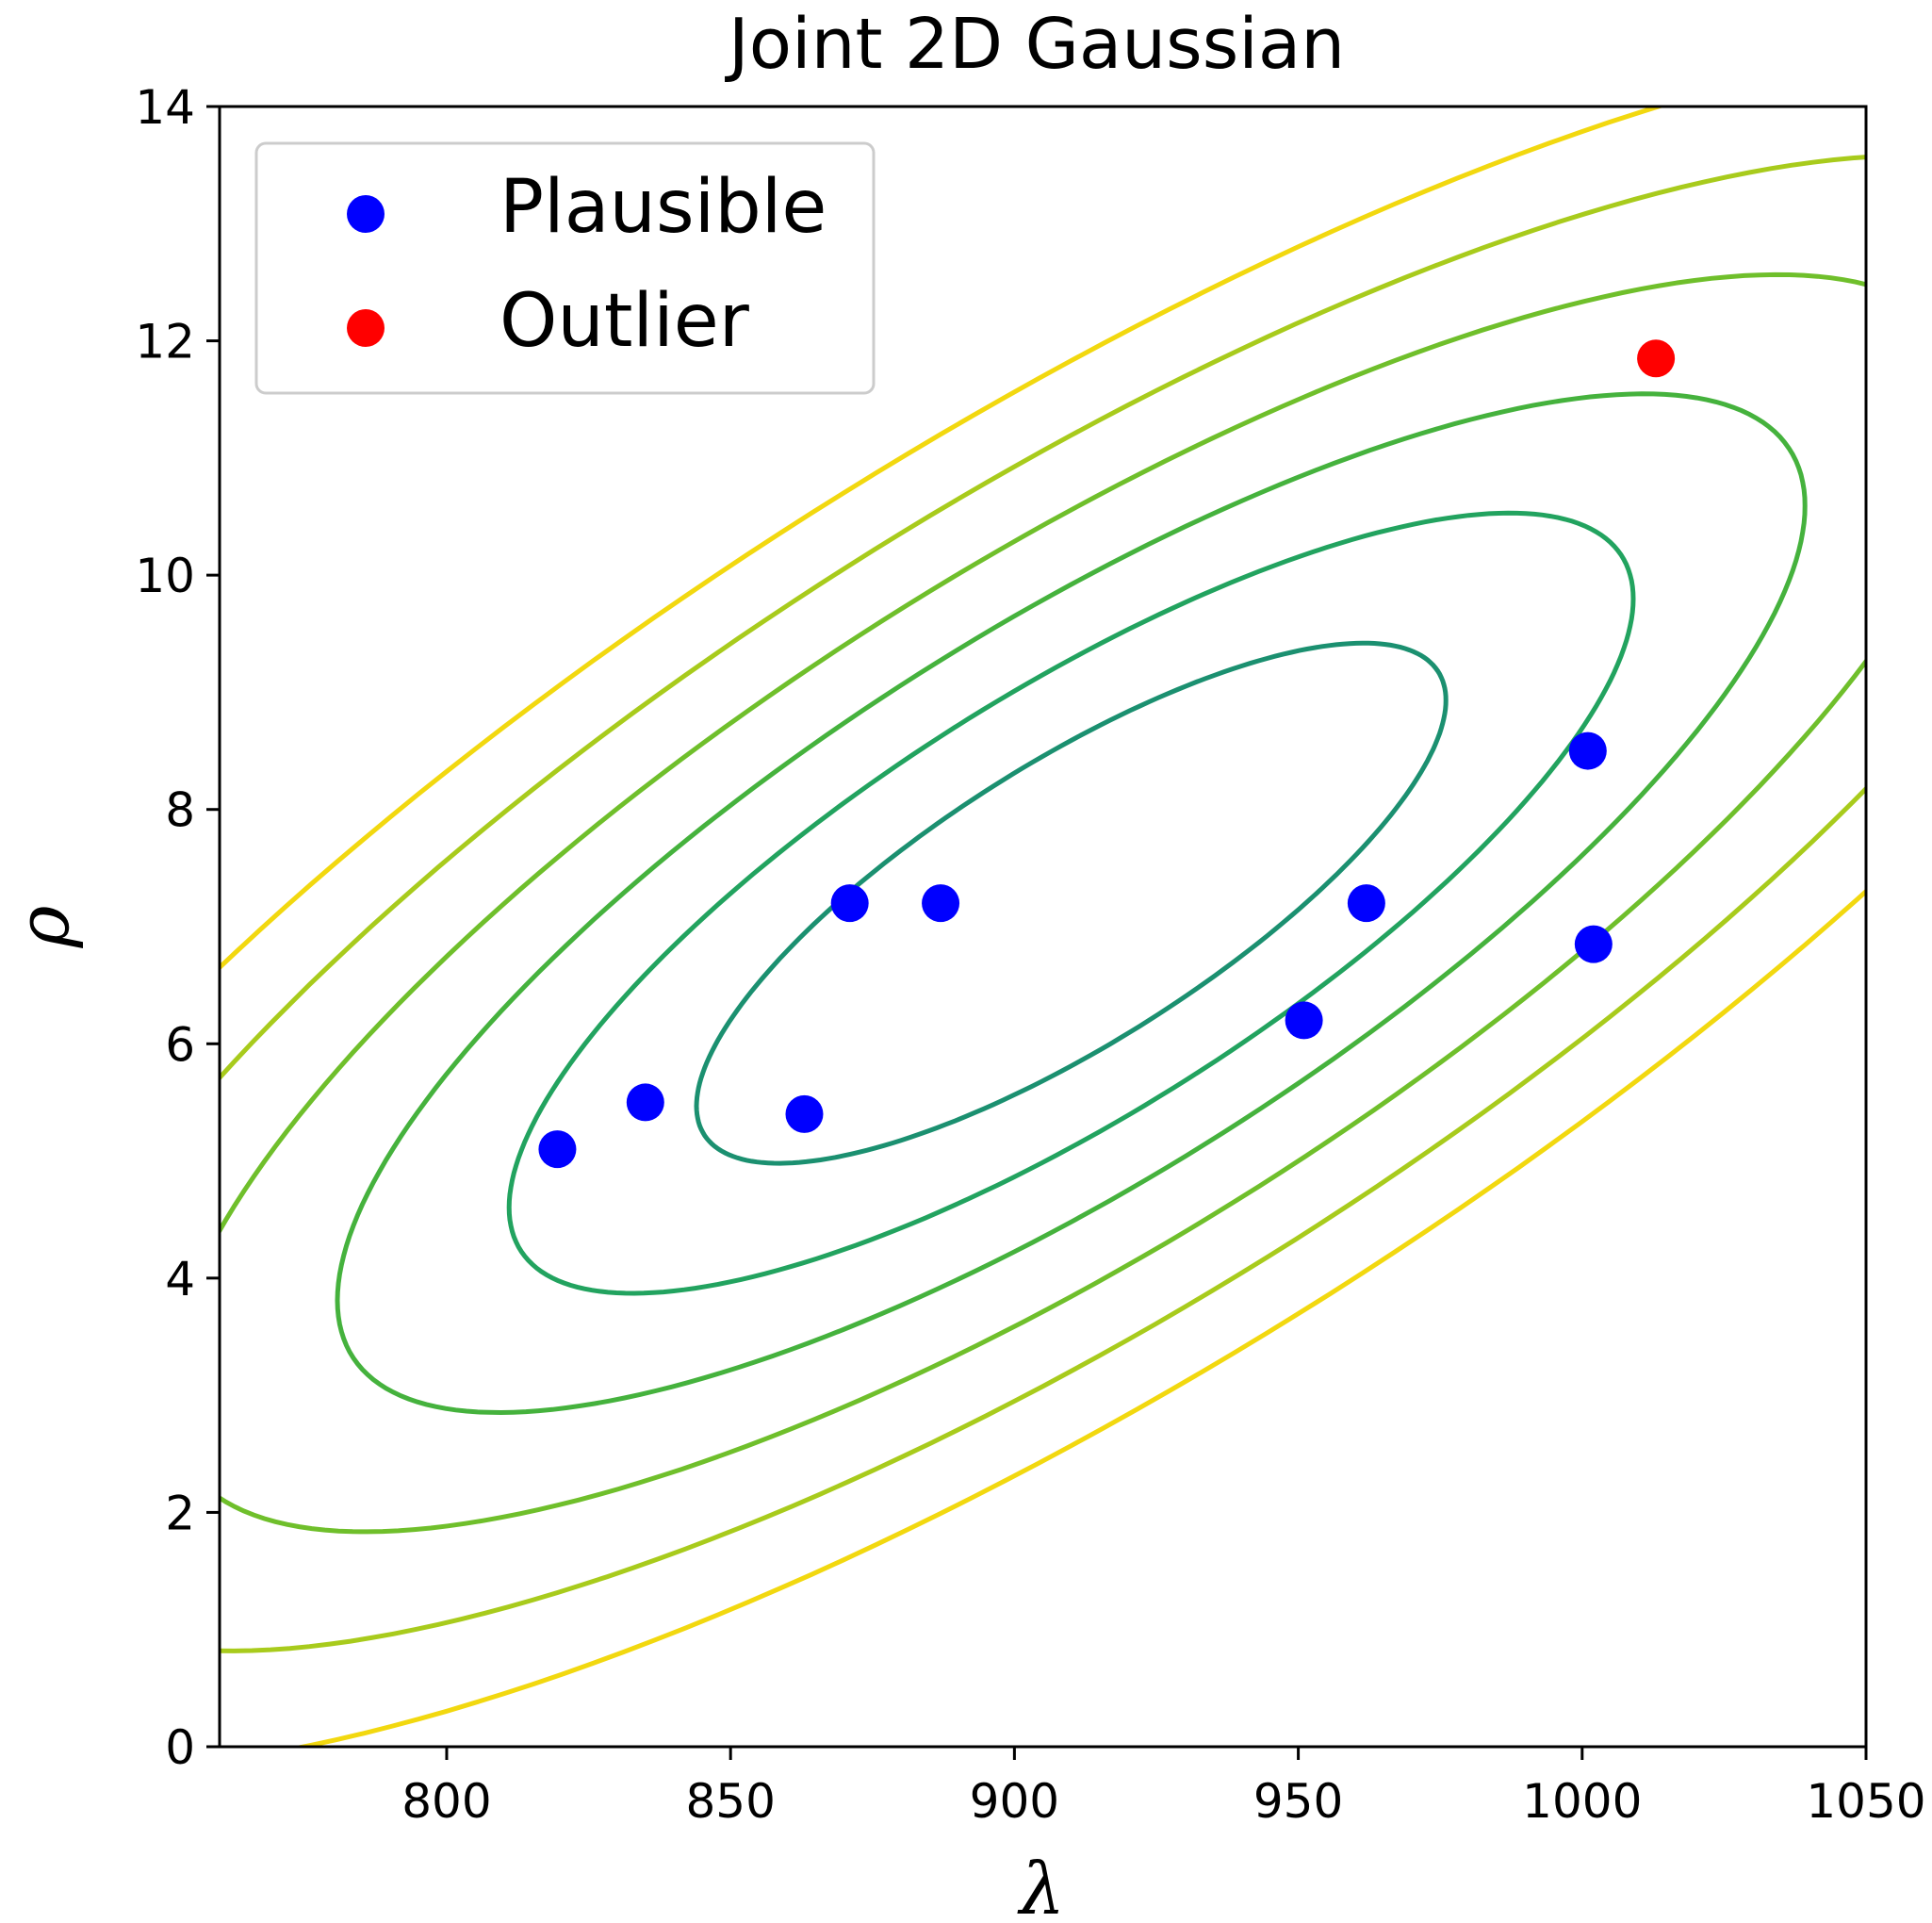  I want to click on y-tick-label: 6, so click(180, 1044).